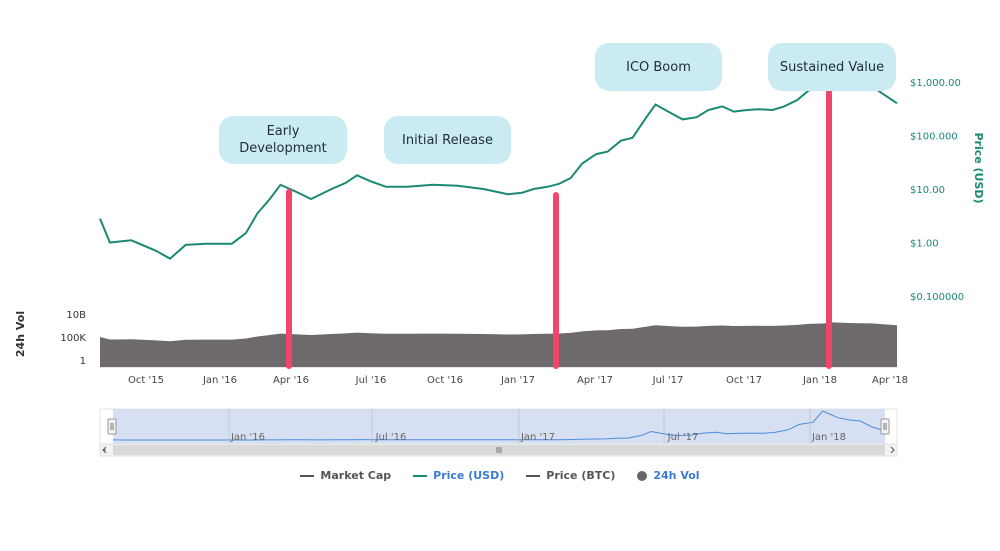  What do you see at coordinates (934, 137) in the screenshot?
I see `price-tick-label: $100.000` at bounding box center [934, 137].